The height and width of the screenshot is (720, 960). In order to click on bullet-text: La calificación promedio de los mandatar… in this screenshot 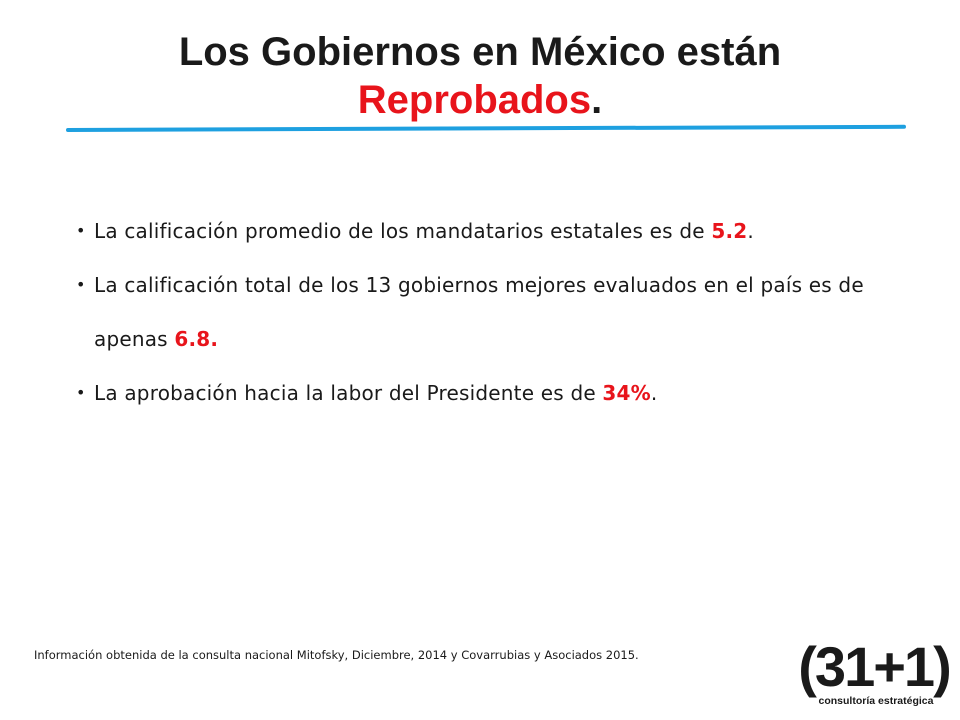, I will do `click(403, 231)`.